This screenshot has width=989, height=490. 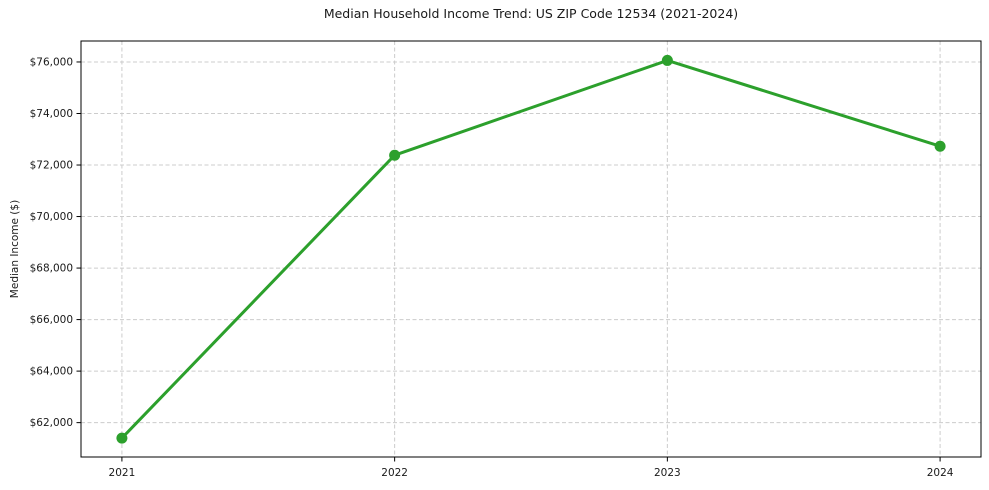 I want to click on data-point-2022, so click(x=395, y=155).